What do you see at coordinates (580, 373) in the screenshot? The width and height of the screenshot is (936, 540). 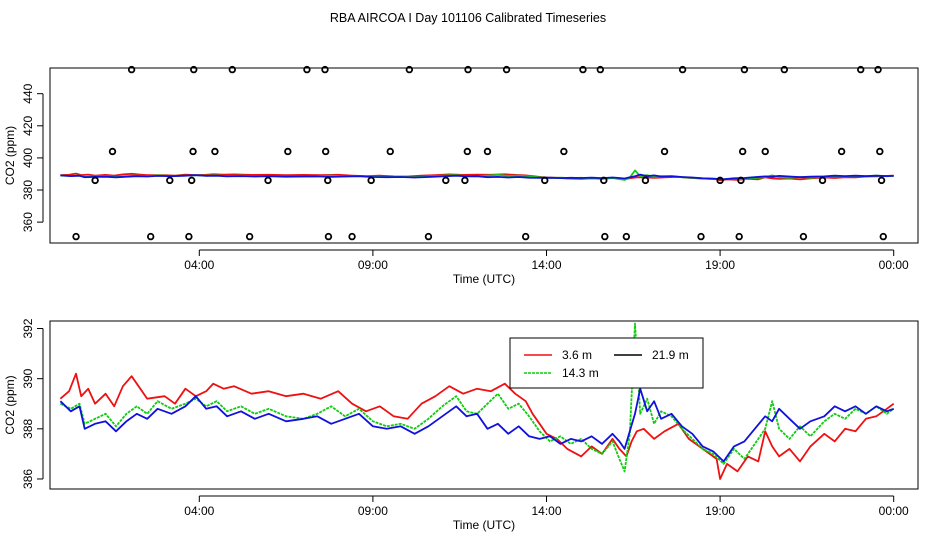 I see `legend-label: 14.3 m` at bounding box center [580, 373].